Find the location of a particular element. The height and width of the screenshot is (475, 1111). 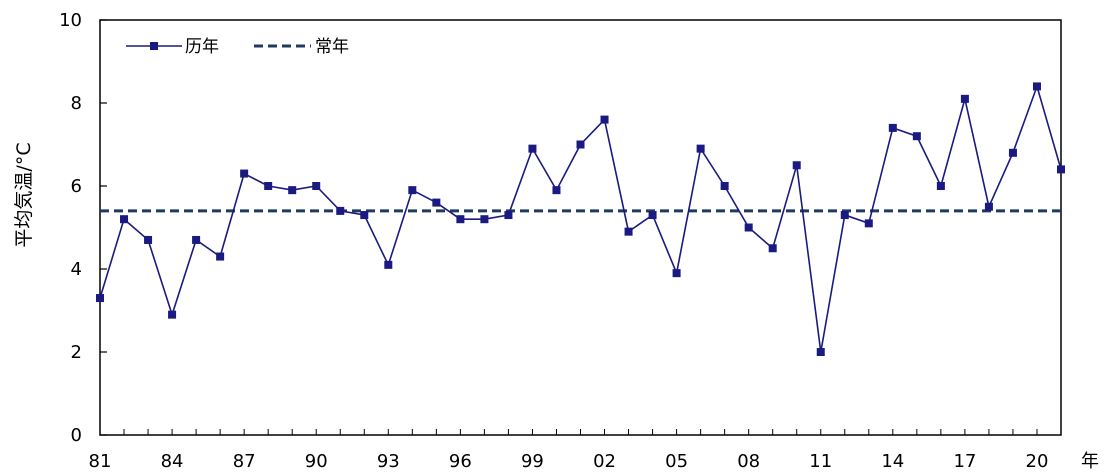

legend: 历年 常年 is located at coordinates (237, 47).